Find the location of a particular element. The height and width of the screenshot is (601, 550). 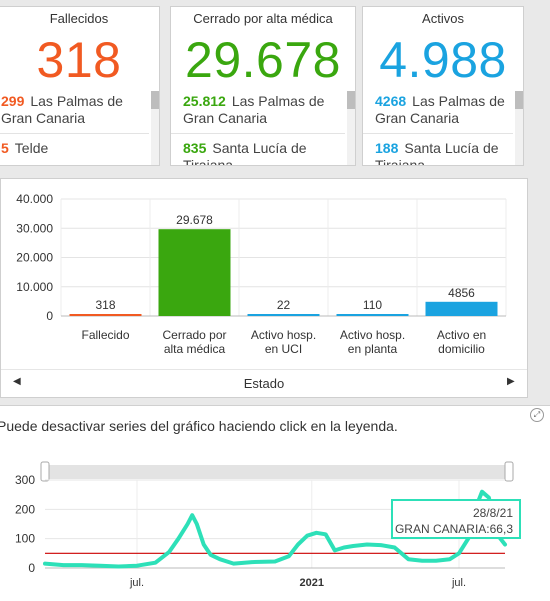

bar-value-label: 318 is located at coordinates (105, 305).